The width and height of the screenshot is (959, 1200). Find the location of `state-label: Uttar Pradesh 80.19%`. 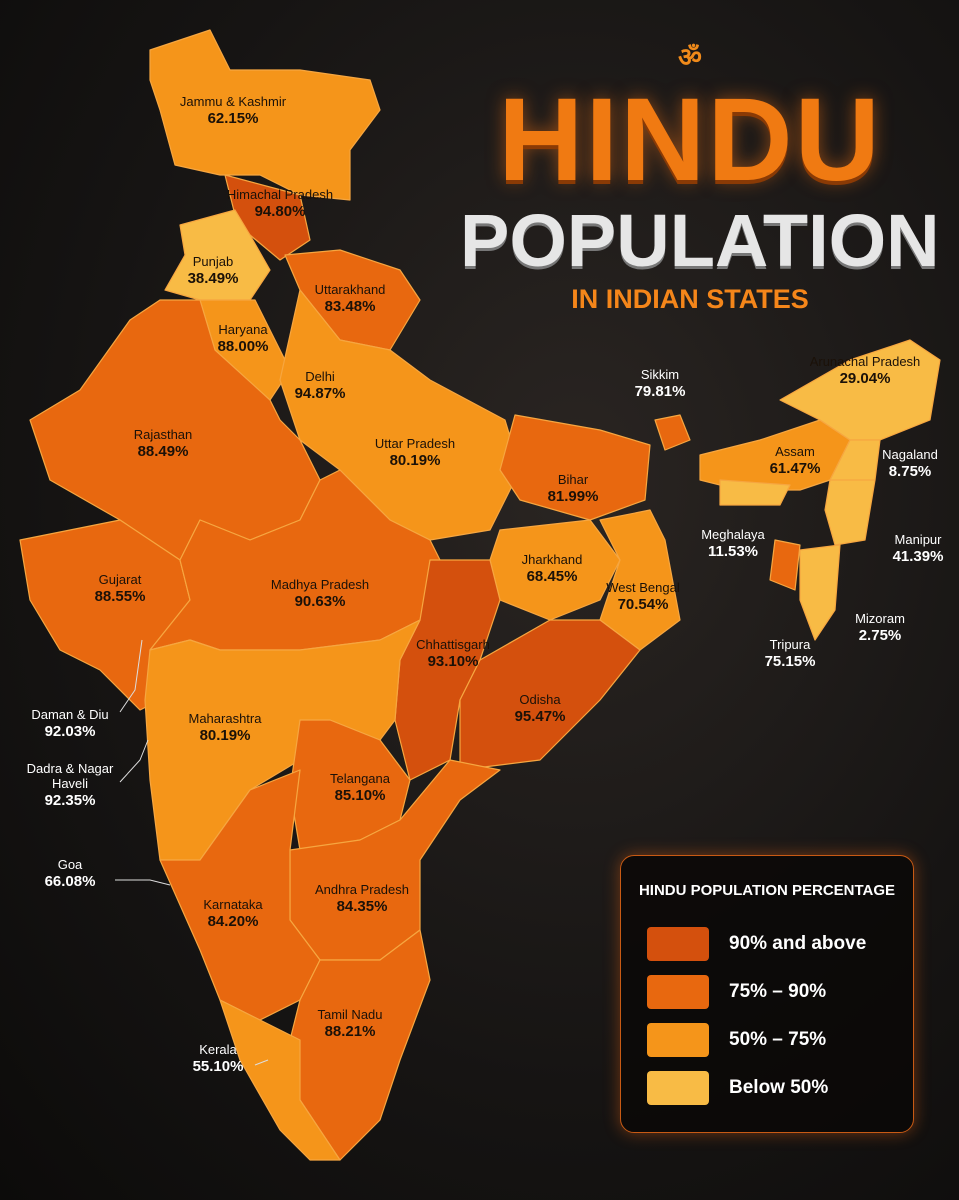

state-label: Uttar Pradesh 80.19% is located at coordinates (415, 452).